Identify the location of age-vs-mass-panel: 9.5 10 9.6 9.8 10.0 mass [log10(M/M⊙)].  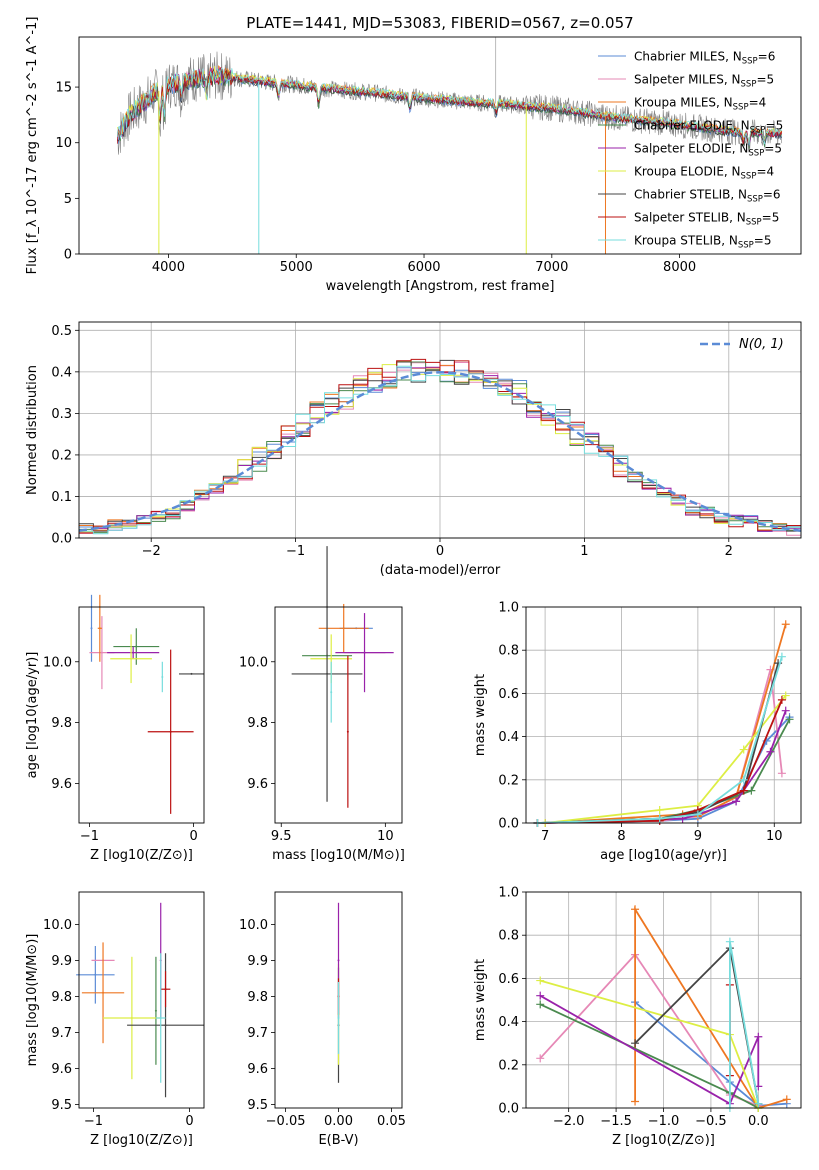
(322, 704).